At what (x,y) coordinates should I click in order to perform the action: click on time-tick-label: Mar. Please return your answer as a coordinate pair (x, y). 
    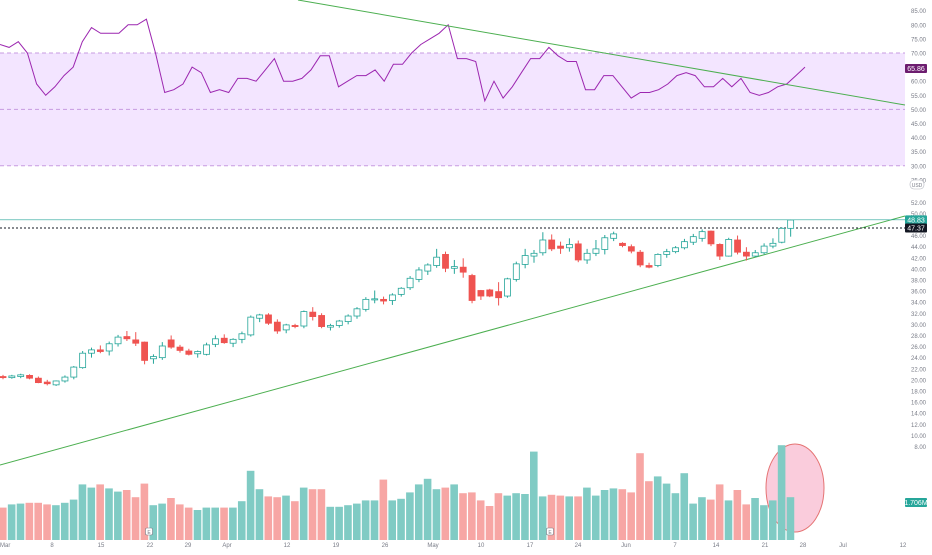
    Looking at the image, I should click on (5, 546).